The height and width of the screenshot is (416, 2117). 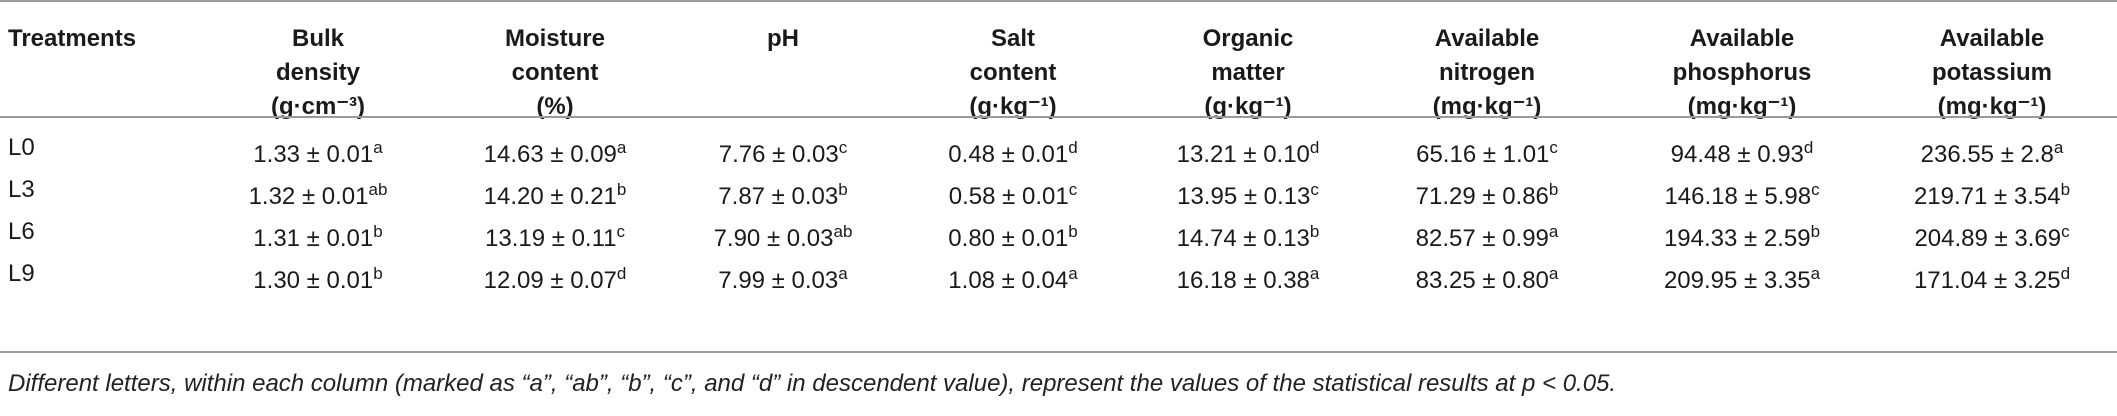 I want to click on table-cell: 12.09 ± 0.07d, so click(x=555, y=277).